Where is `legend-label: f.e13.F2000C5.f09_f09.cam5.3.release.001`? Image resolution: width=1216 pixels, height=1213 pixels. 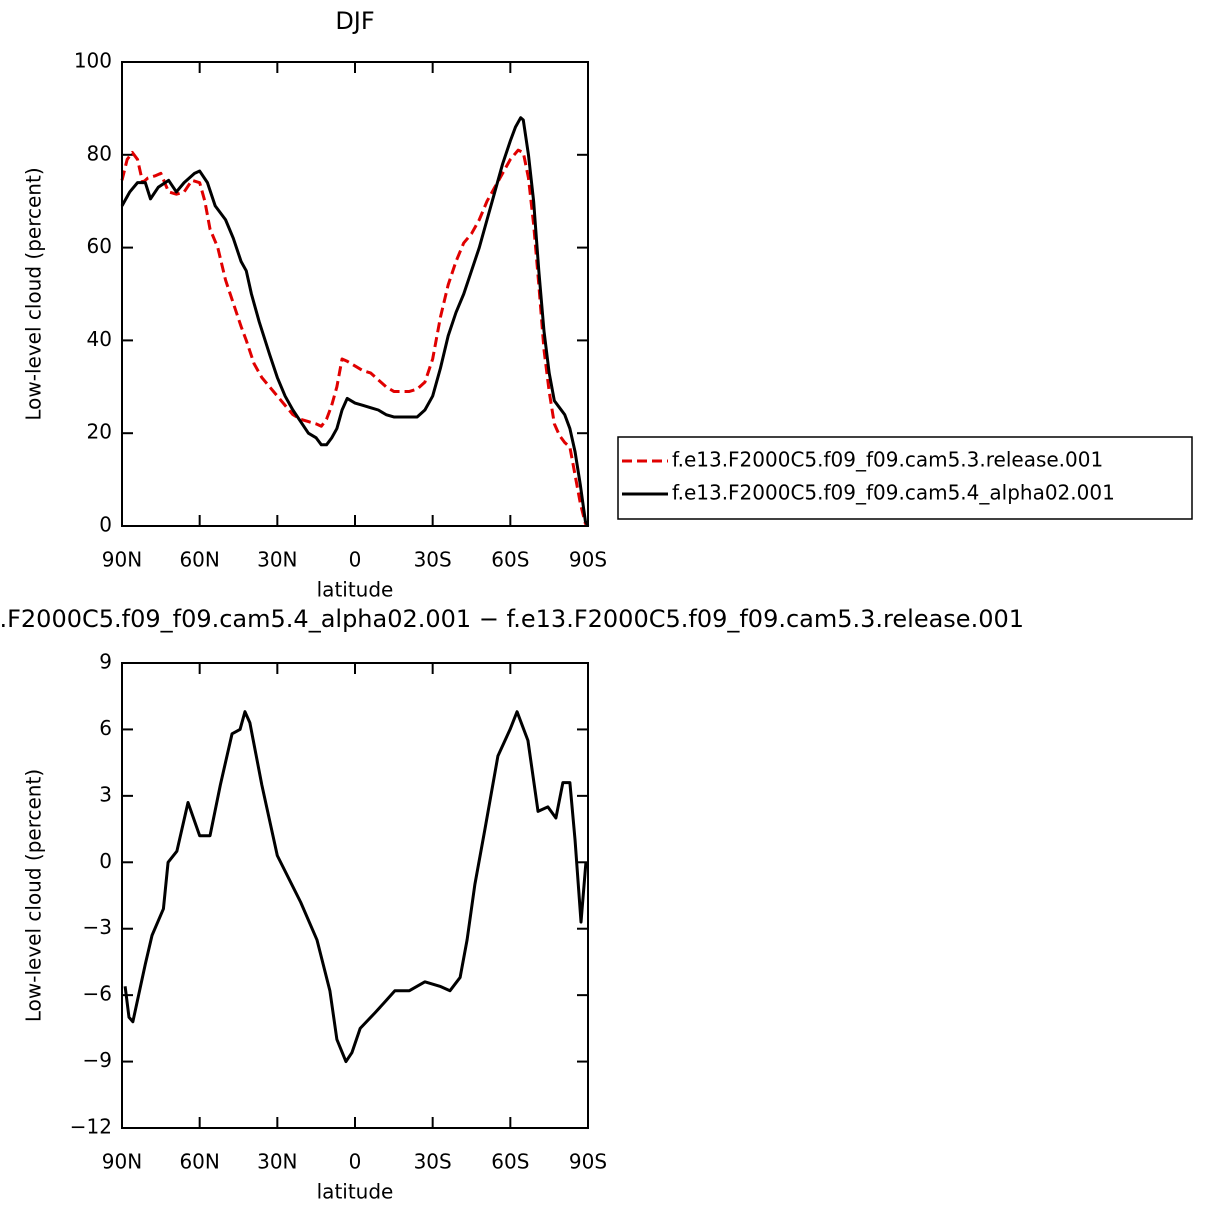 legend-label: f.e13.F2000C5.f09_f09.cam5.3.release.001 is located at coordinates (887, 460).